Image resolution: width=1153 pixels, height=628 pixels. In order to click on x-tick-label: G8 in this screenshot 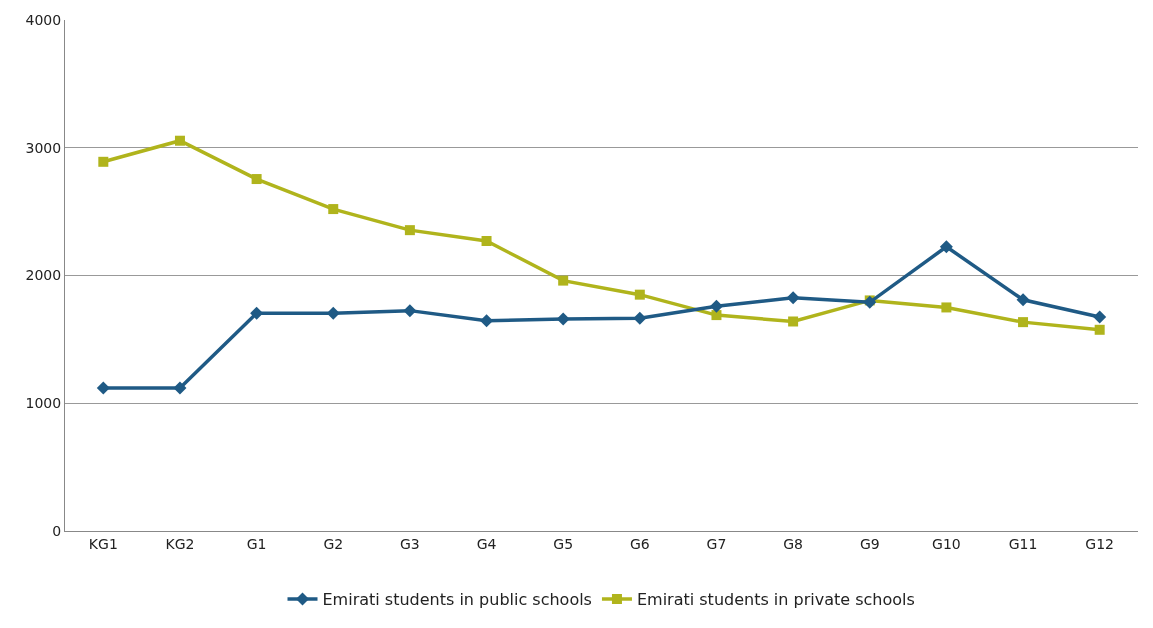, I will do `click(793, 543)`.